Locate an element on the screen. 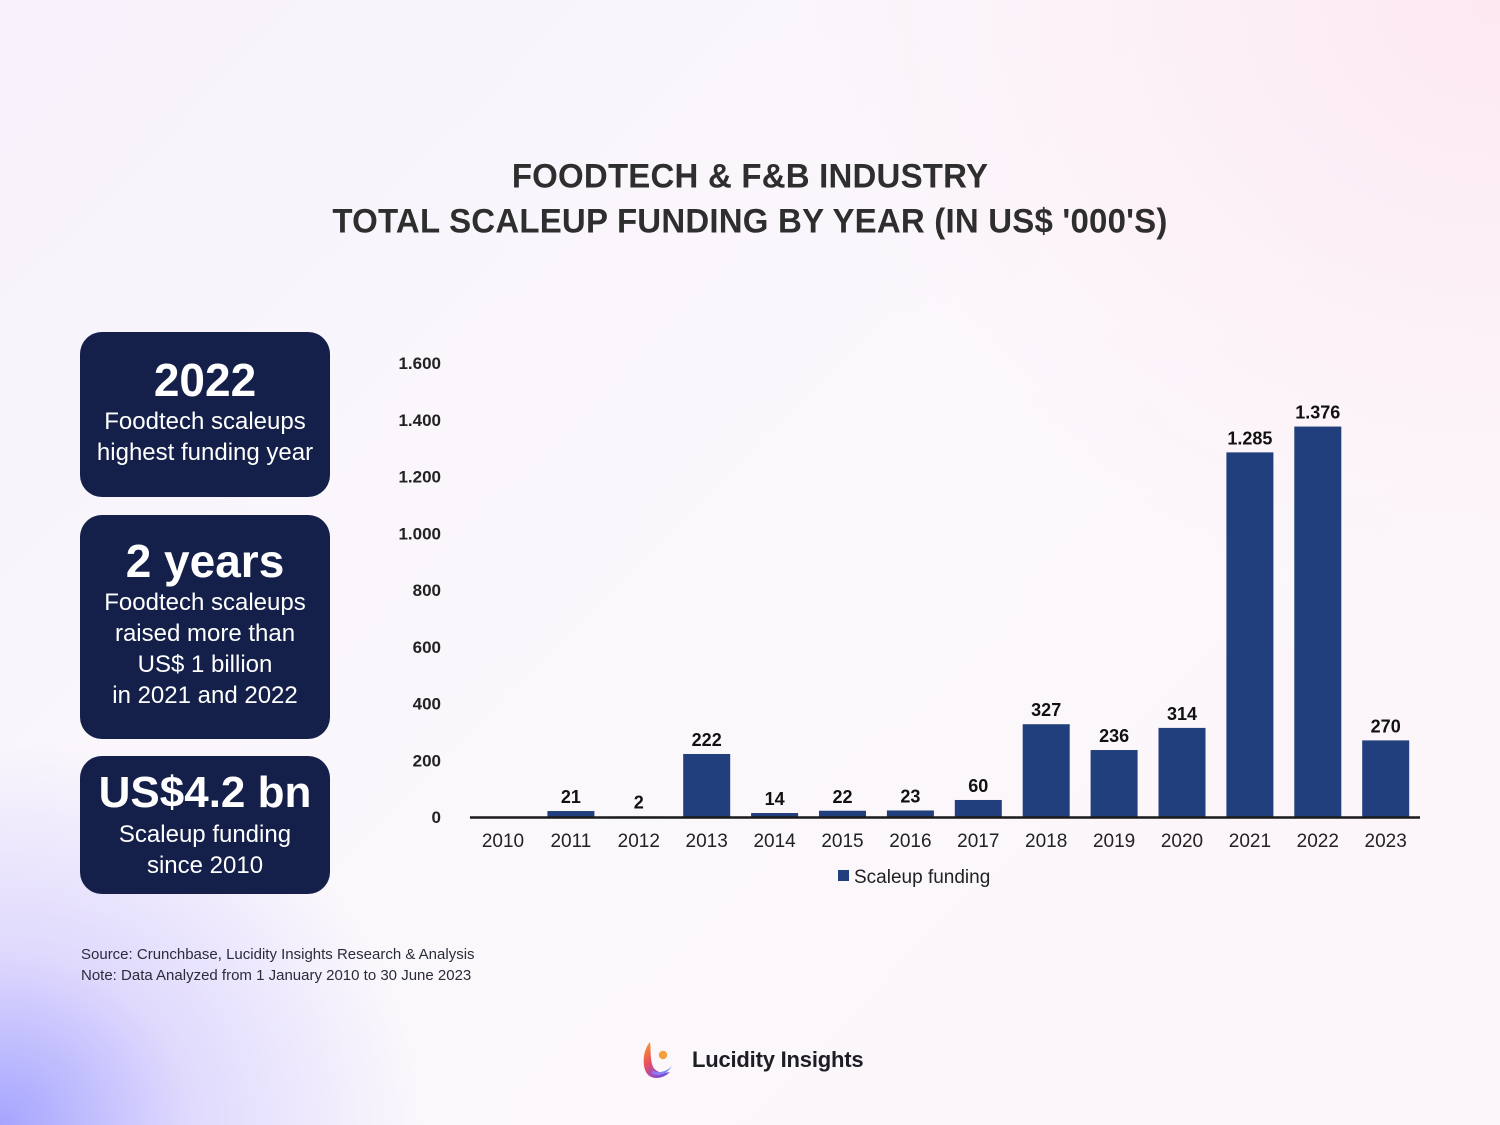  x-tick-label: 2010 is located at coordinates (503, 841).